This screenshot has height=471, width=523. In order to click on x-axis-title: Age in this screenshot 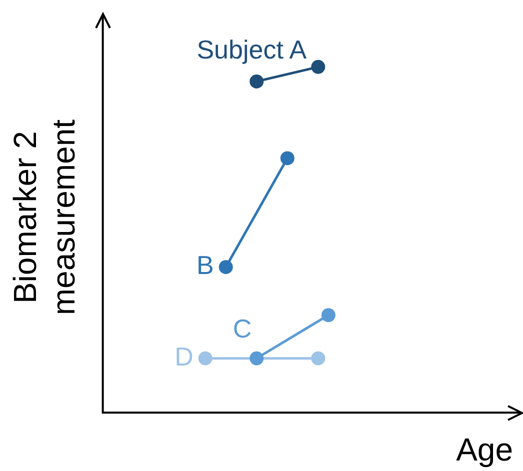, I will do `click(484, 450)`.